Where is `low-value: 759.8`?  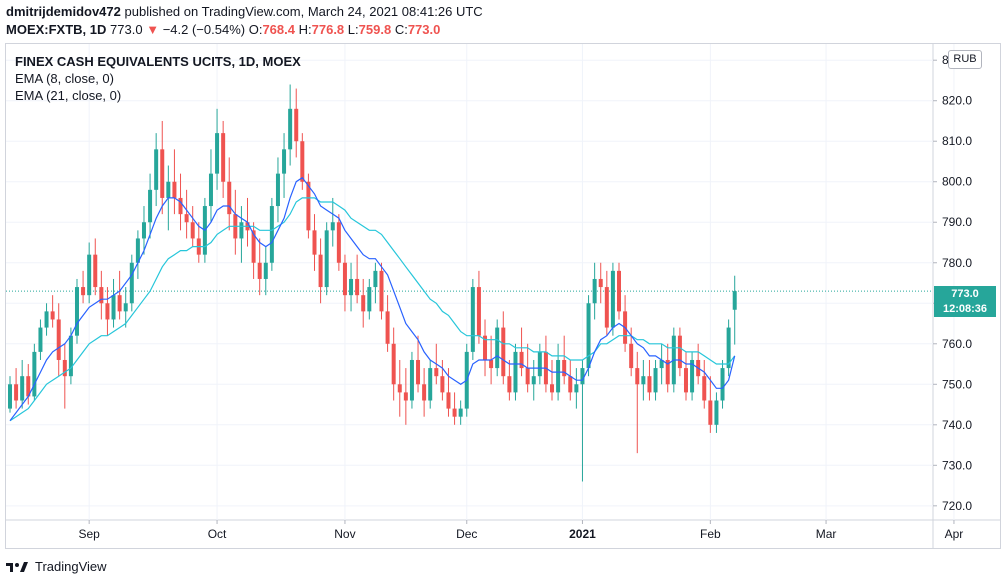 low-value: 759.8 is located at coordinates (375, 29).